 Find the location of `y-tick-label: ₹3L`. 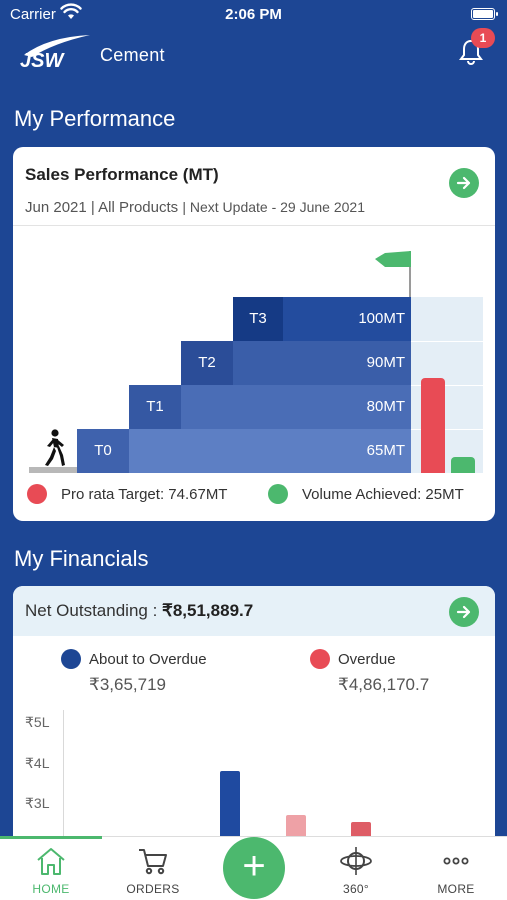

y-tick-label: ₹3L is located at coordinates (37, 803).